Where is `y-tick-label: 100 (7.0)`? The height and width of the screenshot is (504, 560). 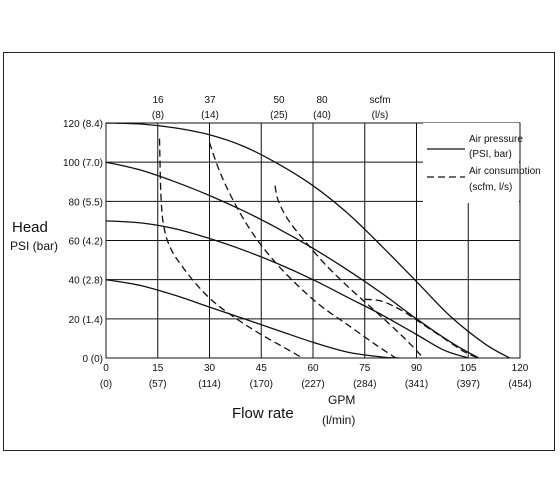
y-tick-label: 100 (7.0) is located at coordinates (83, 163).